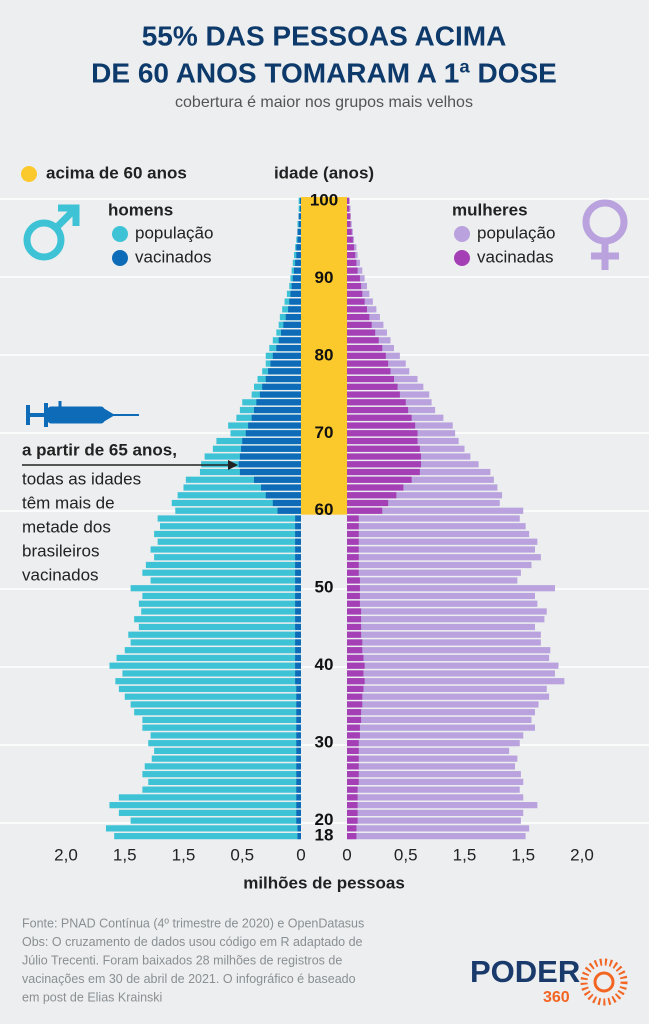 Image resolution: width=649 pixels, height=1024 pixels. What do you see at coordinates (173, 256) in the screenshot?
I see `legend-label: vacinados` at bounding box center [173, 256].